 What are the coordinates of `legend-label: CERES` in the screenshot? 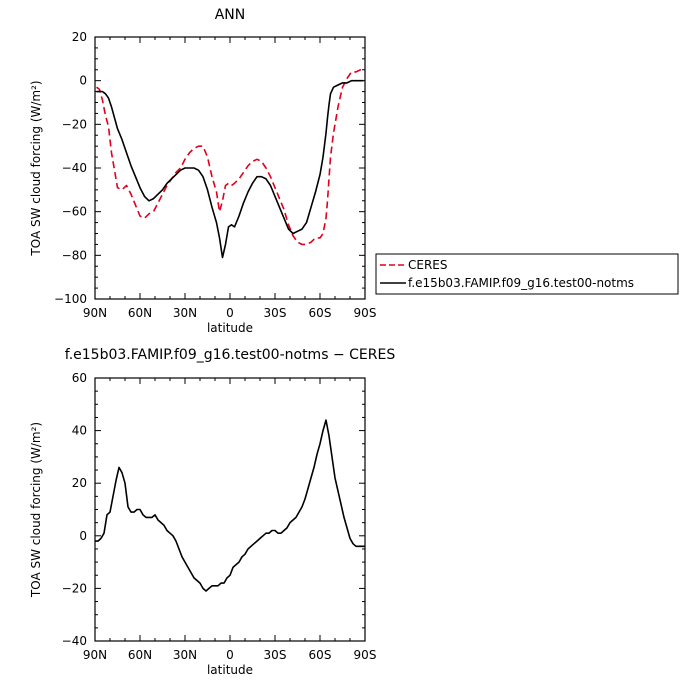 It's located at (428, 265).